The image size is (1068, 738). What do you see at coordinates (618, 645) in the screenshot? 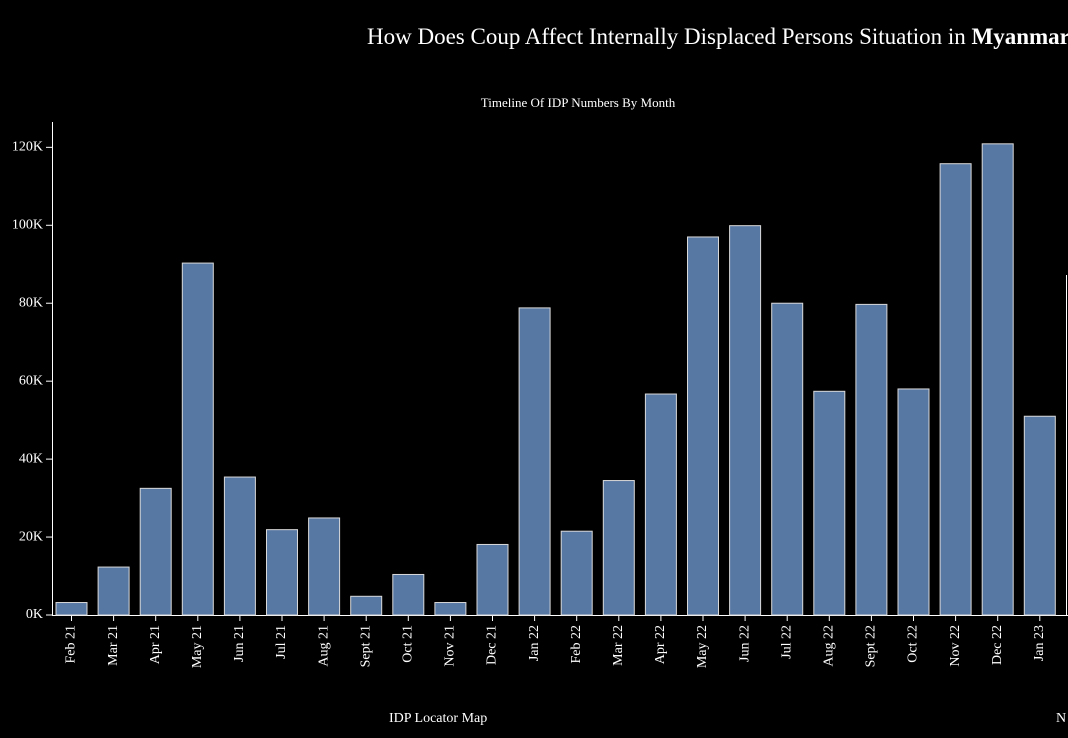
I see `x-tick-label: Mar 22` at bounding box center [618, 645].